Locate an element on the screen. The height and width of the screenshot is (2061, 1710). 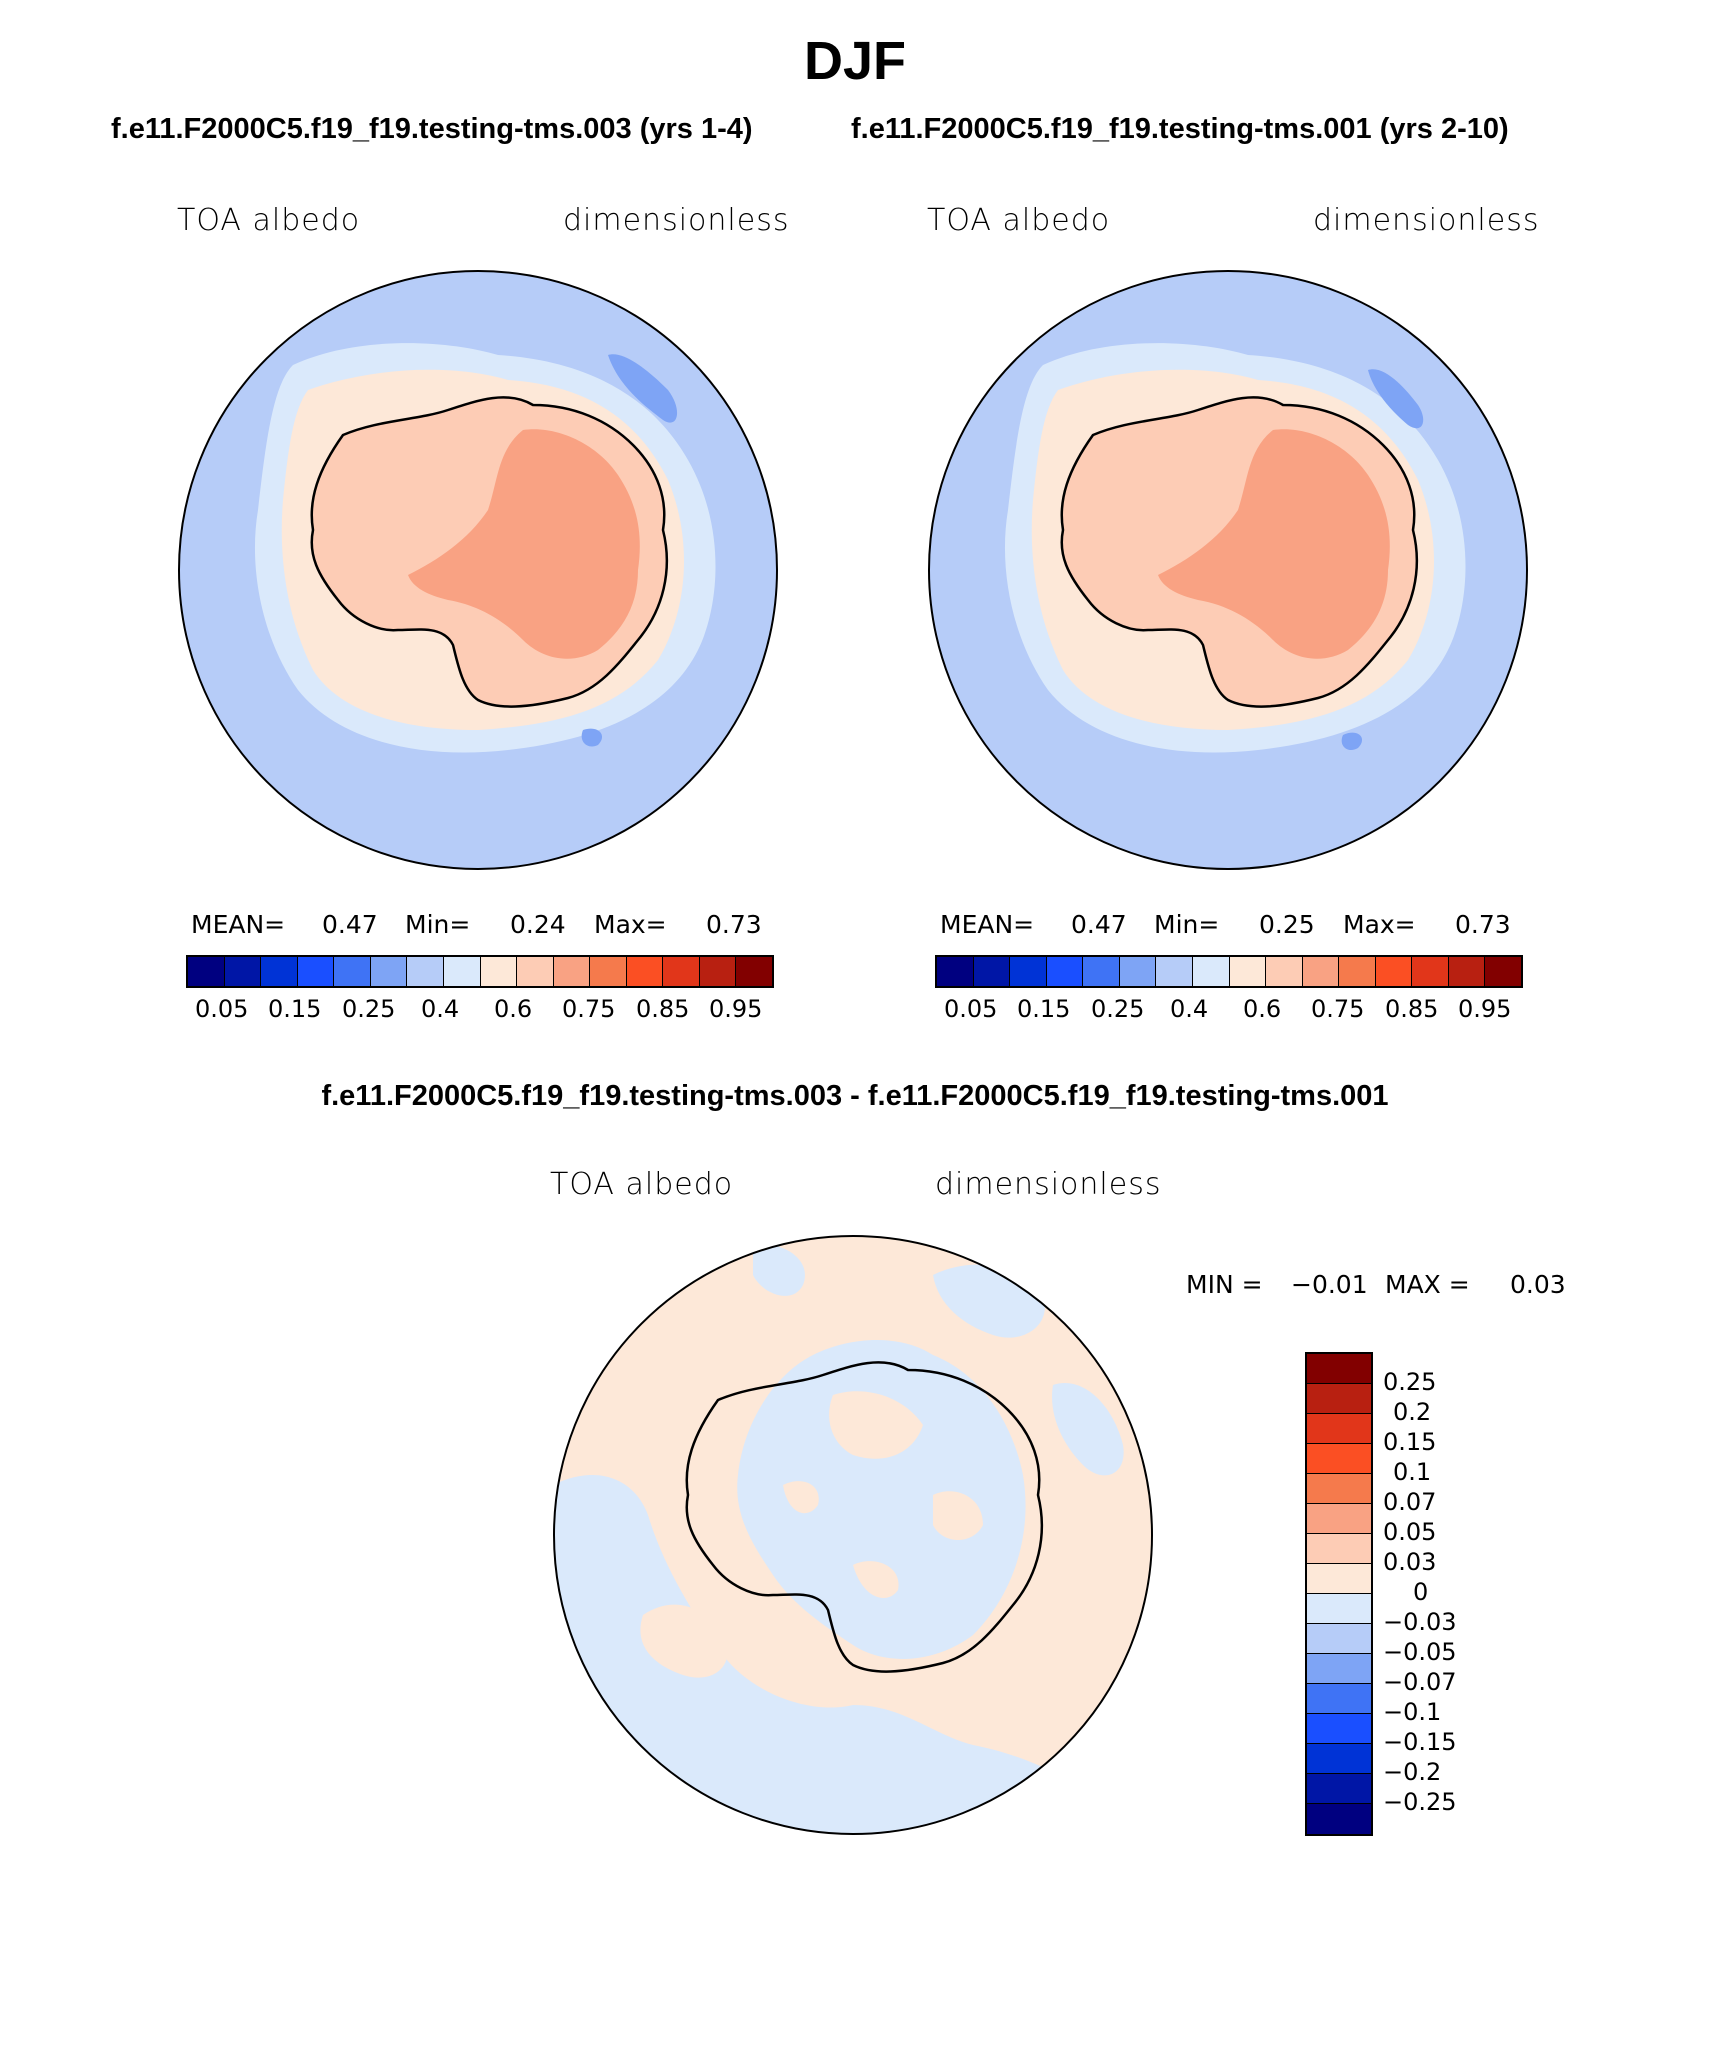
diff-colorbar-tick: −0.05 is located at coordinates (1420, 1652).